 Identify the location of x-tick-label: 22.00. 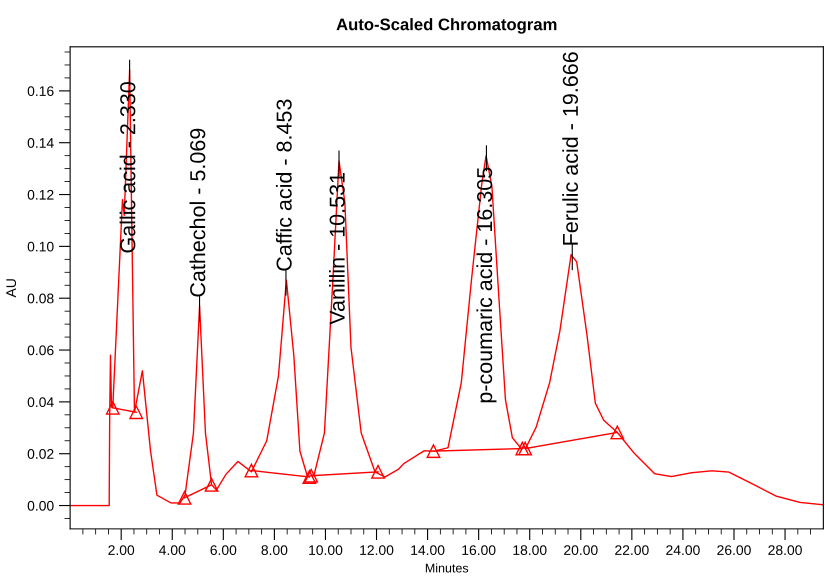
(632, 550).